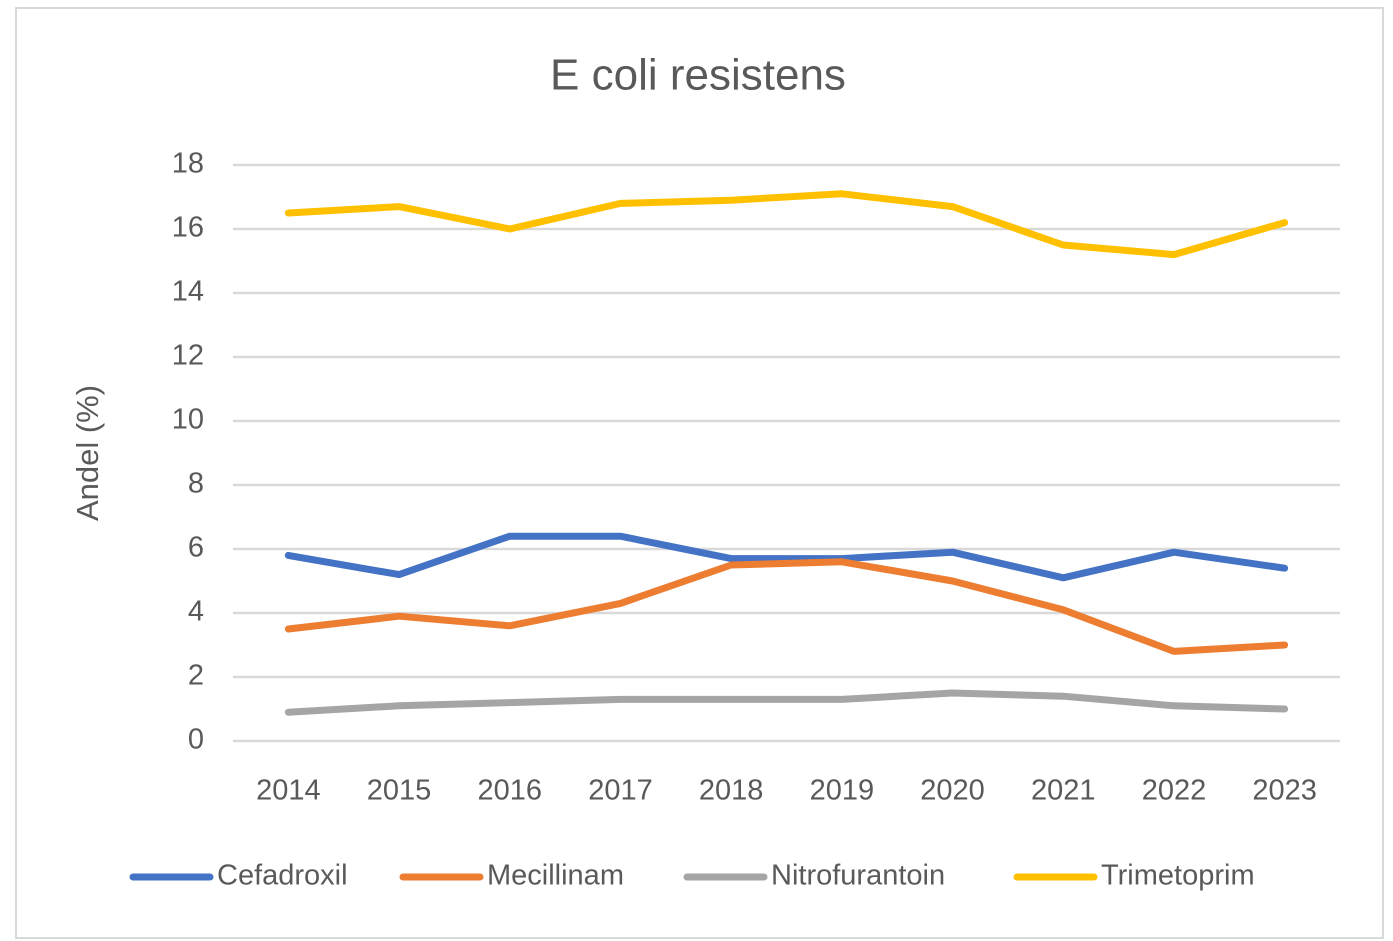 Image resolution: width=1393 pixels, height=941 pixels. I want to click on x-tick-label: 2016, so click(509, 791).